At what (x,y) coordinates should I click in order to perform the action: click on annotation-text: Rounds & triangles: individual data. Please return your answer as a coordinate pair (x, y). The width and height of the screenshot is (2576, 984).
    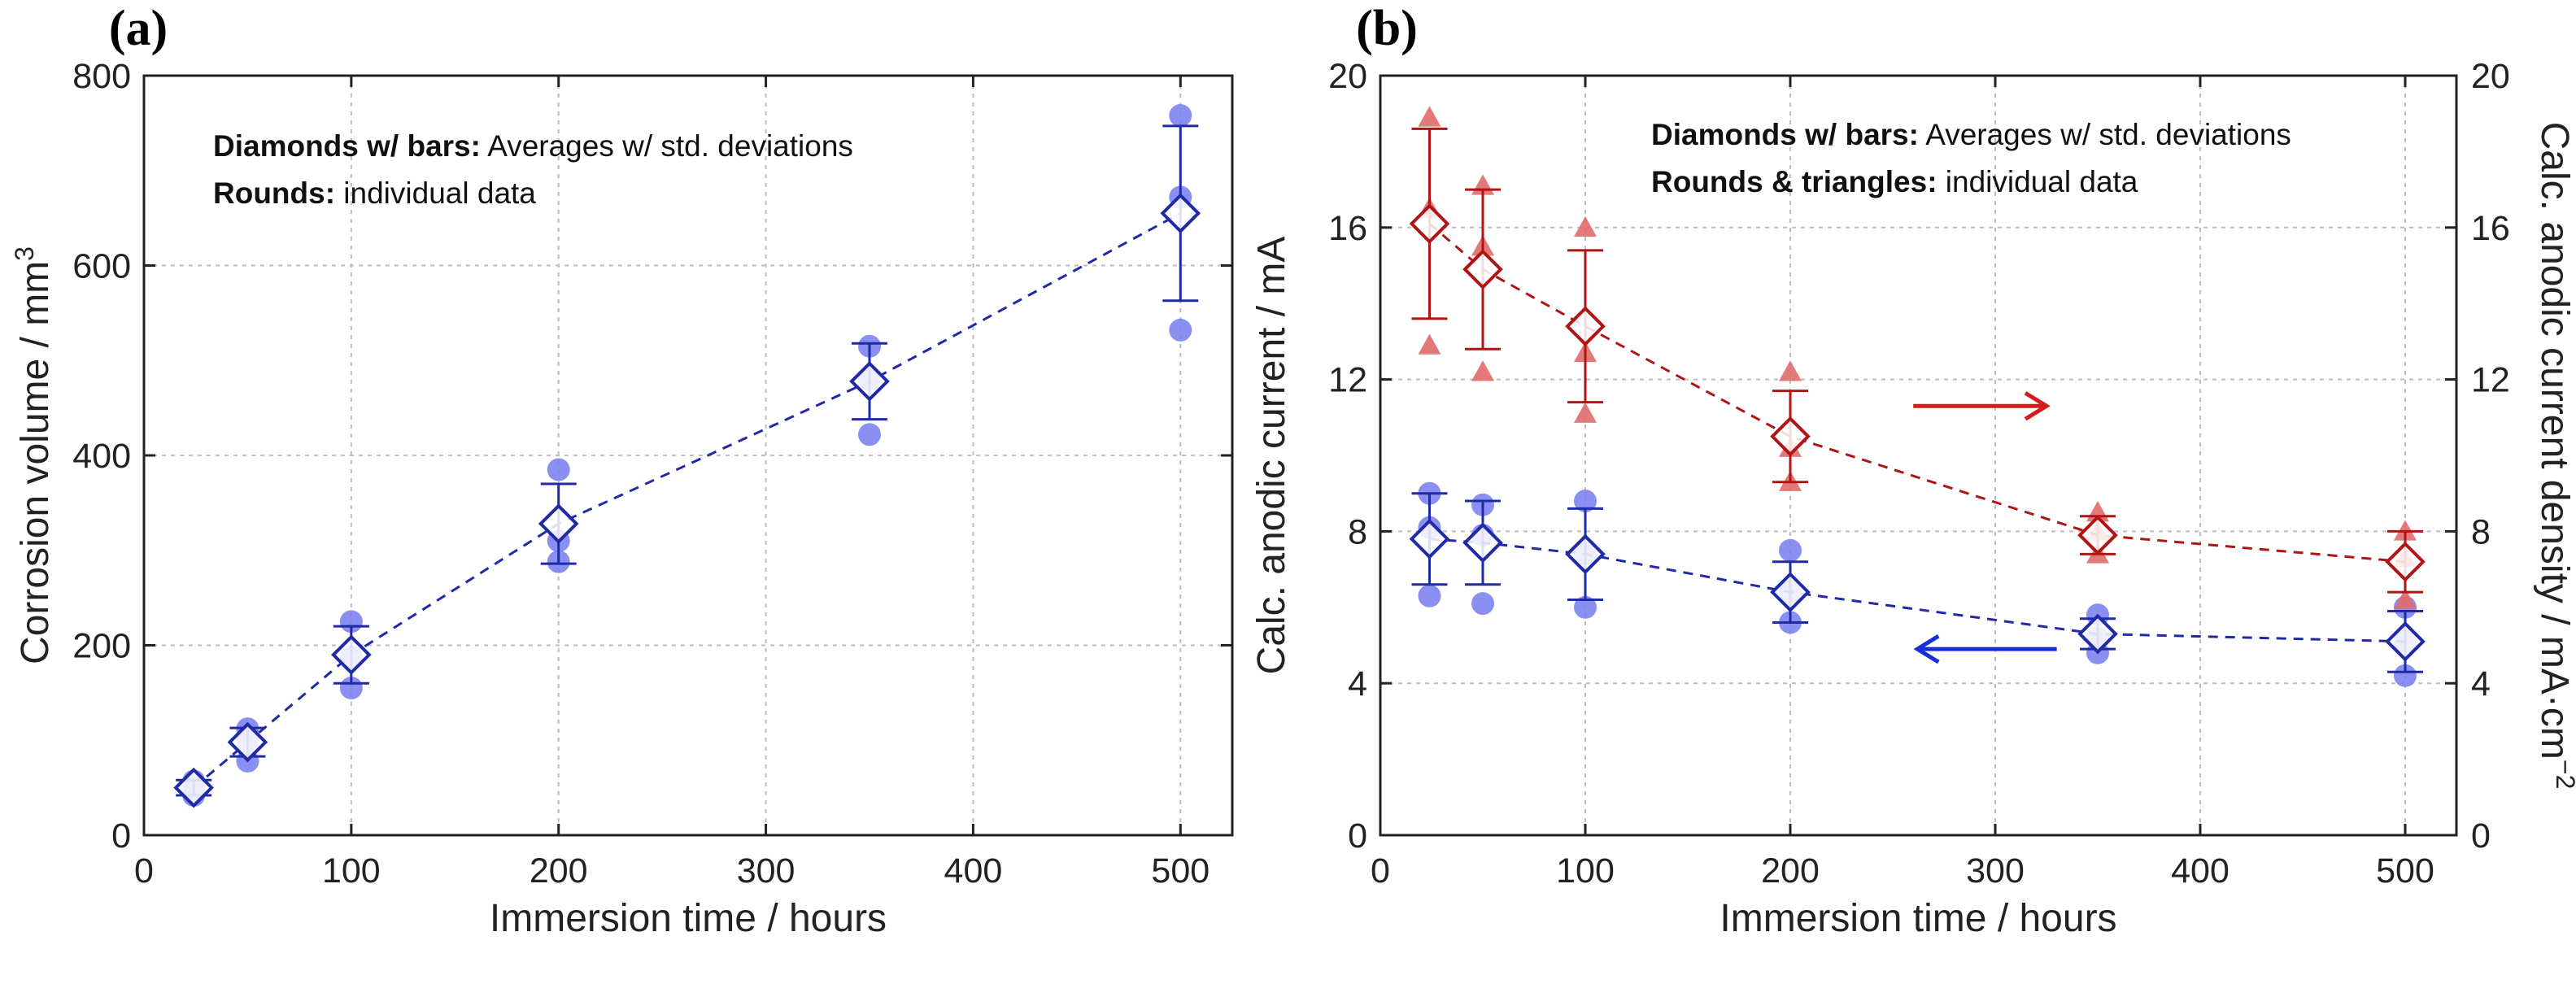
    Looking at the image, I should click on (1894, 181).